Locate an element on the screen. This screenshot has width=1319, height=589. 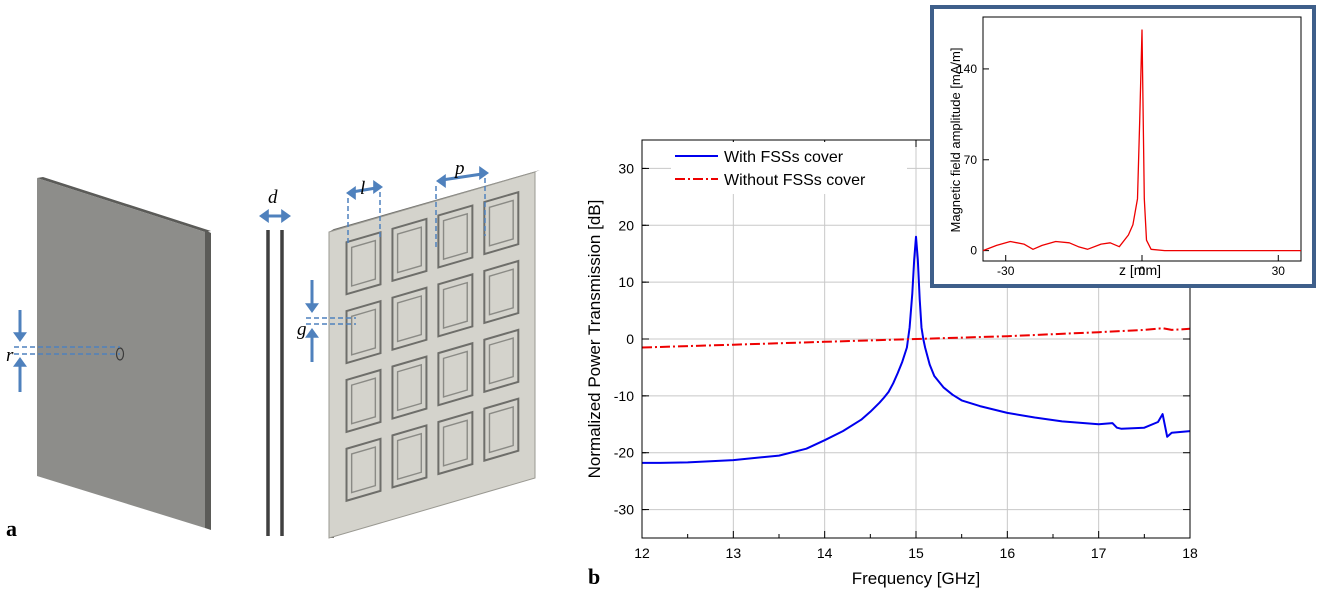
plate1-face is located at coordinates (121, 353).